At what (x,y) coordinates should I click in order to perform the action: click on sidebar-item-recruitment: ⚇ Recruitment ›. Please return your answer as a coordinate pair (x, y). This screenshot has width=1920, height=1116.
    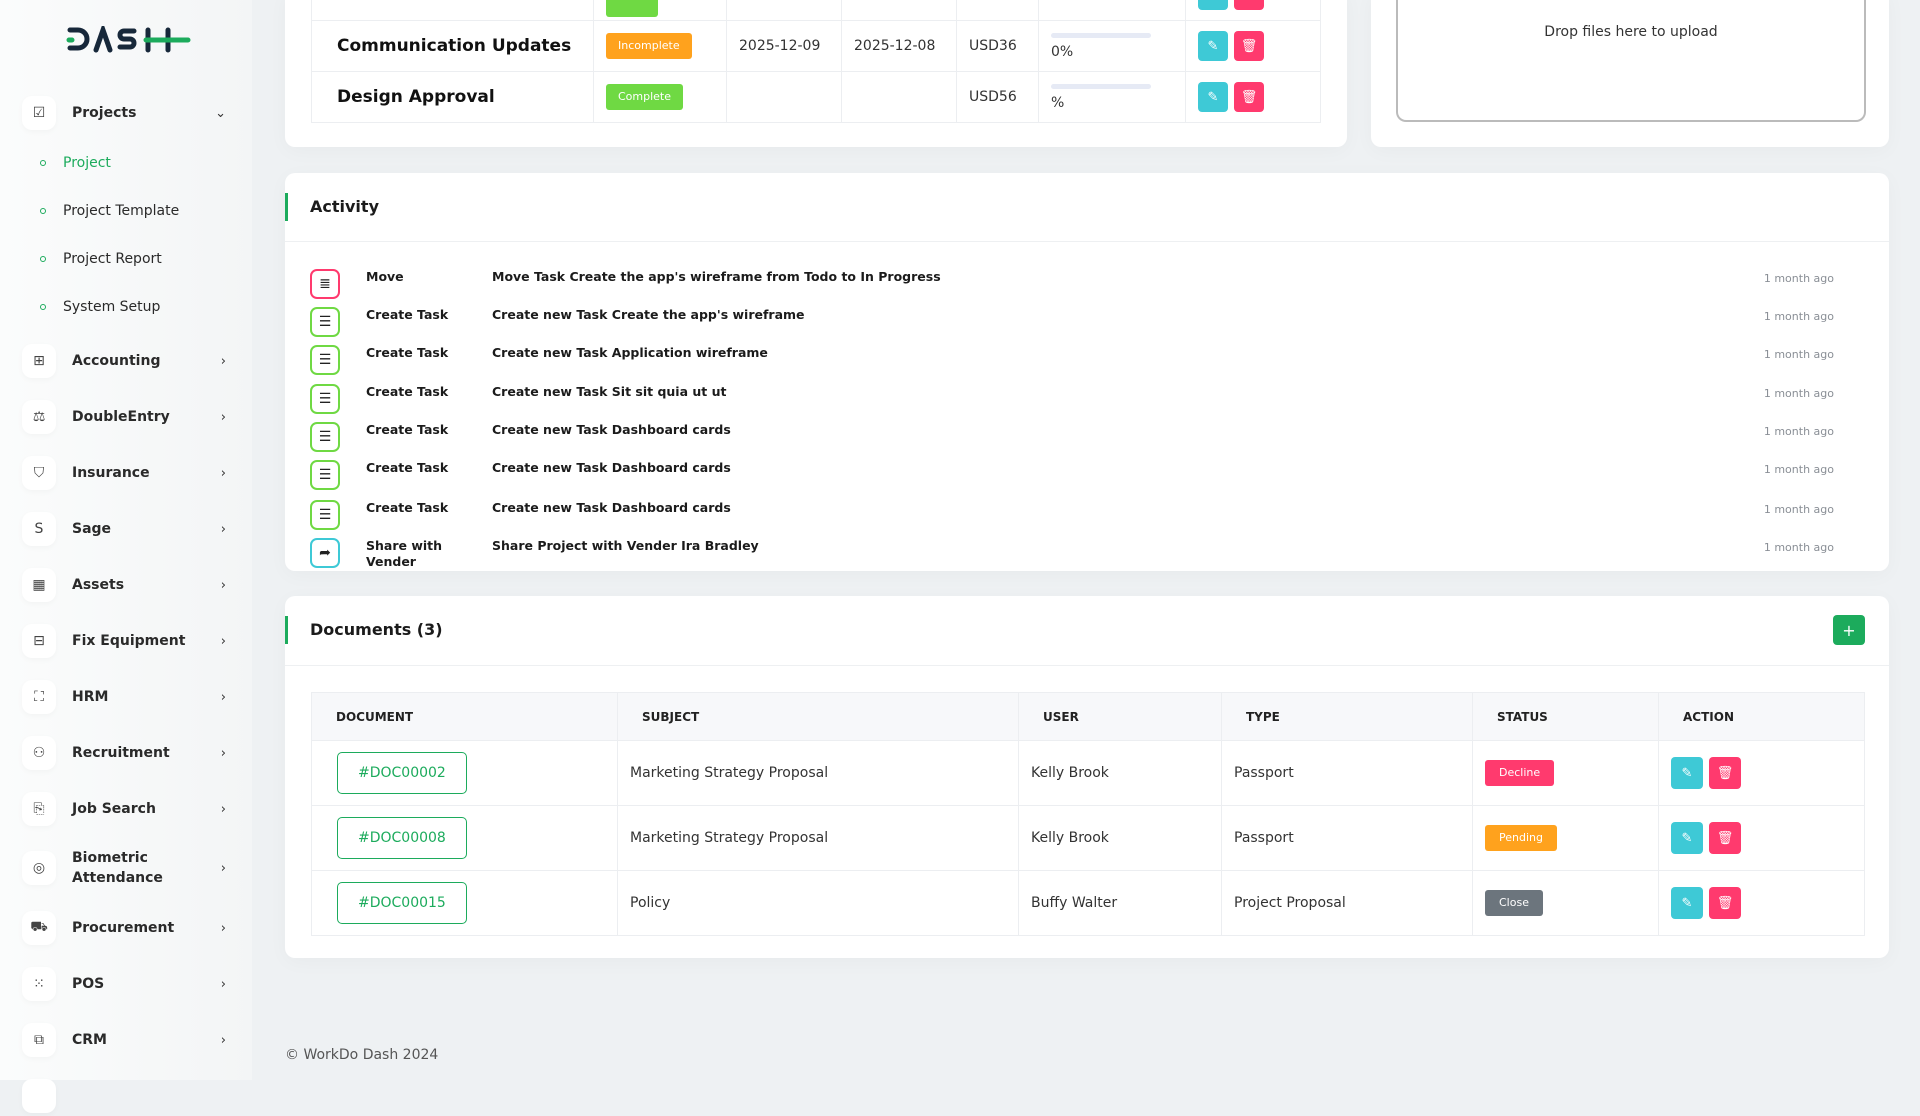
    Looking at the image, I should click on (127, 753).